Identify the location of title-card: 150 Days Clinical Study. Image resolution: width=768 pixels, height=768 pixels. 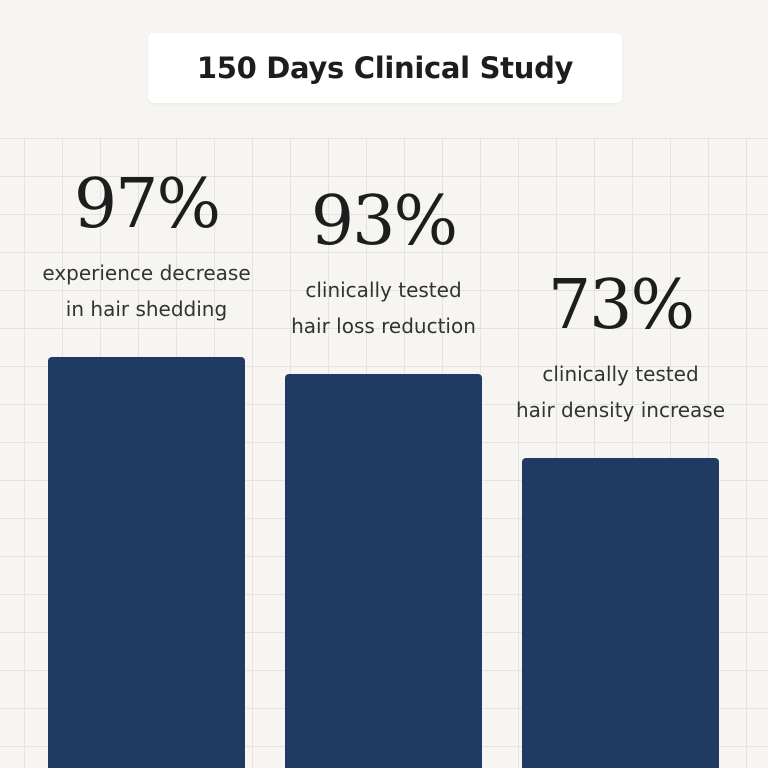
(385, 68).